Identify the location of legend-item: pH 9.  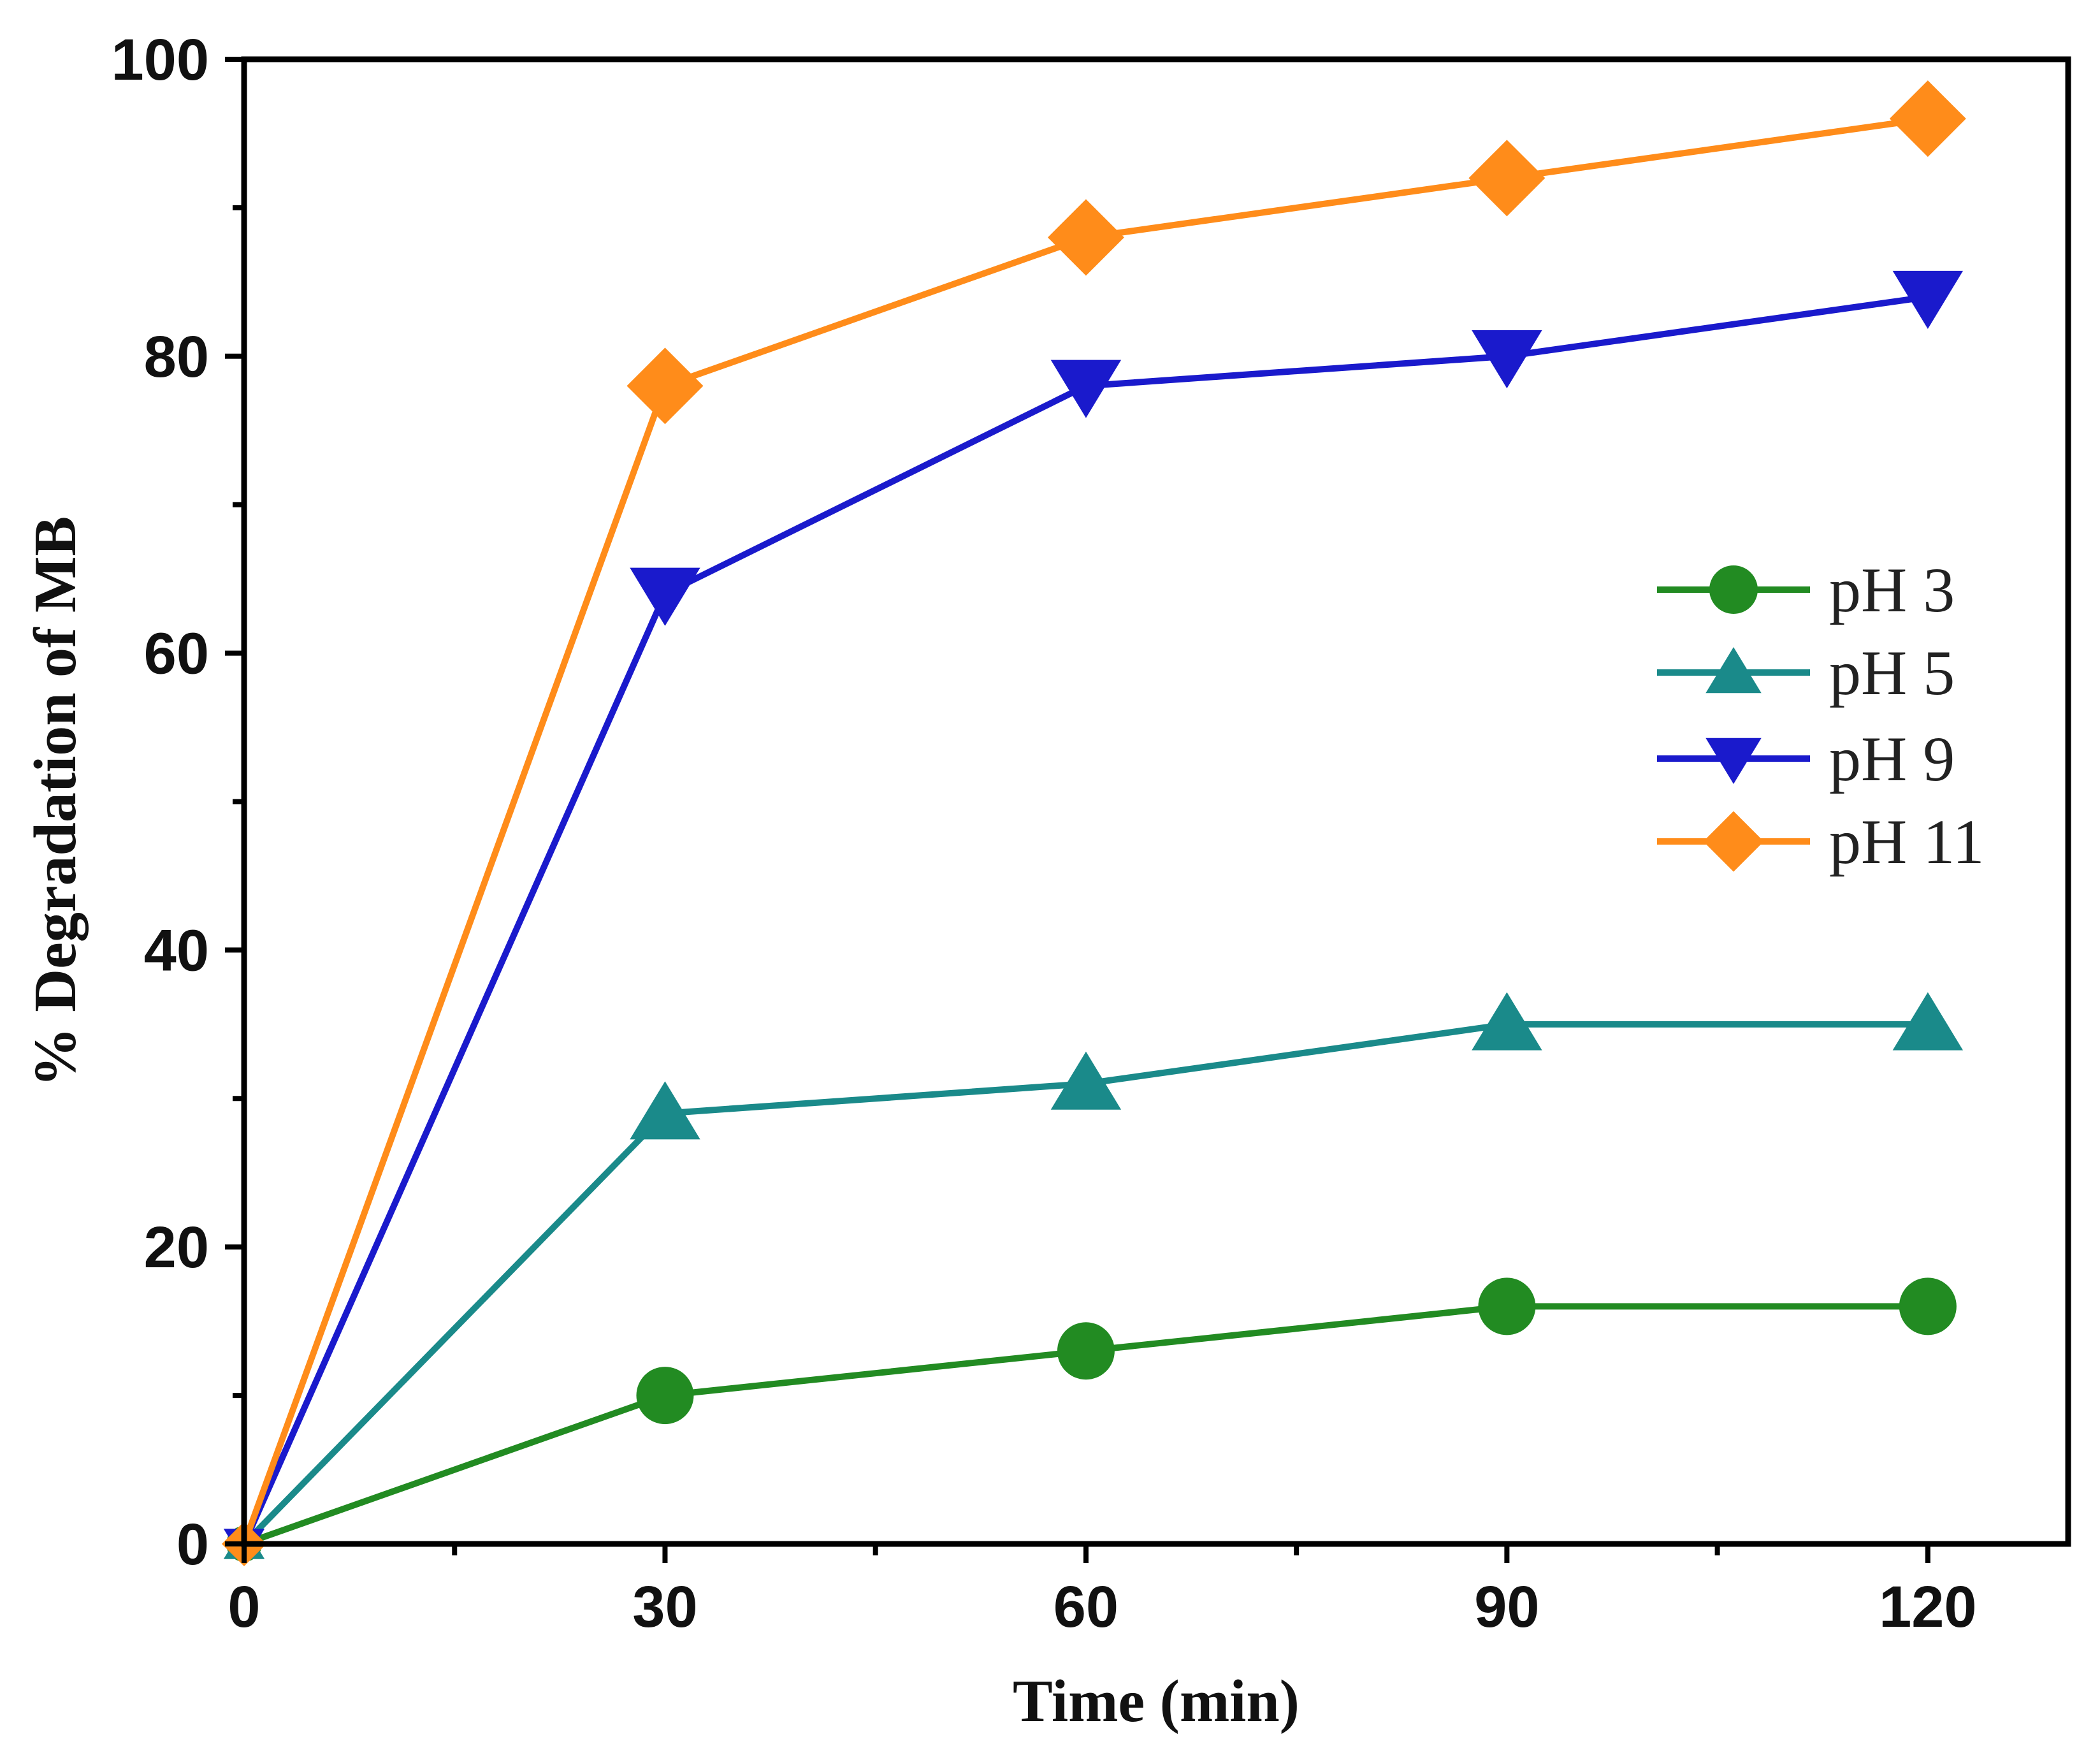
(1806, 759).